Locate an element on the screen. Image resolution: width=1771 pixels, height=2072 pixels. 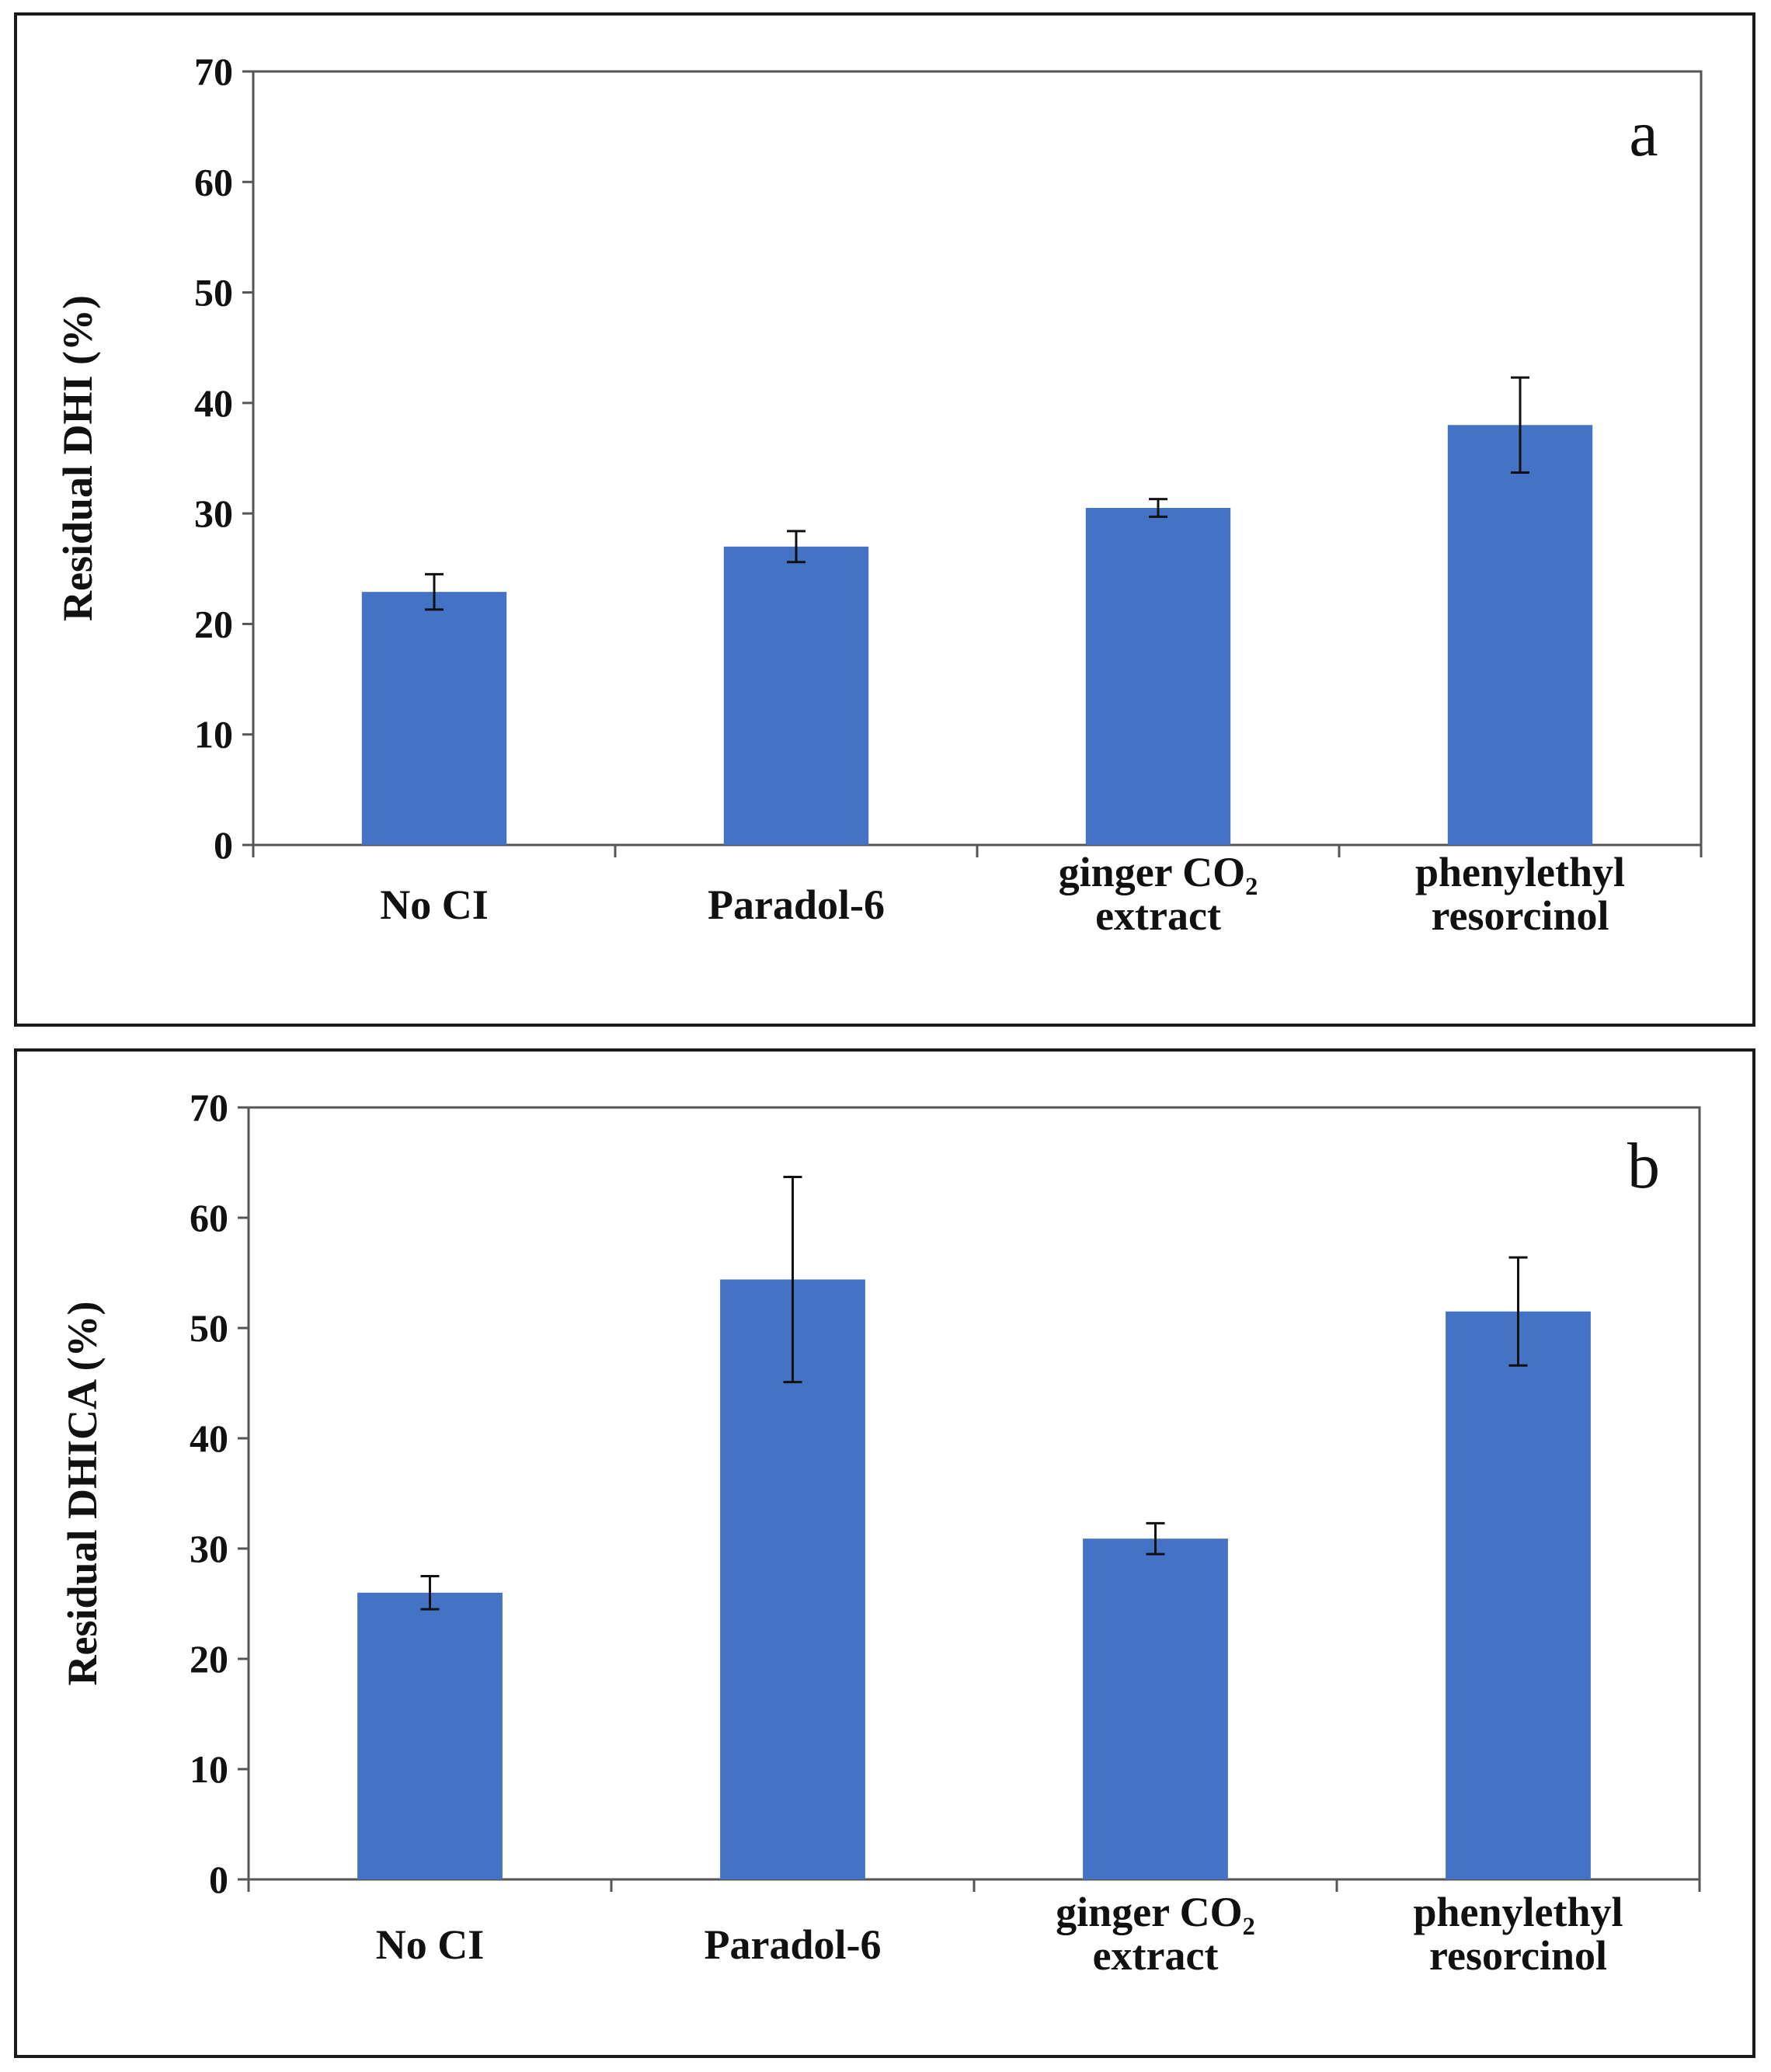
y-axis-label: Residual DHICA (%) is located at coordinates (82, 1493).